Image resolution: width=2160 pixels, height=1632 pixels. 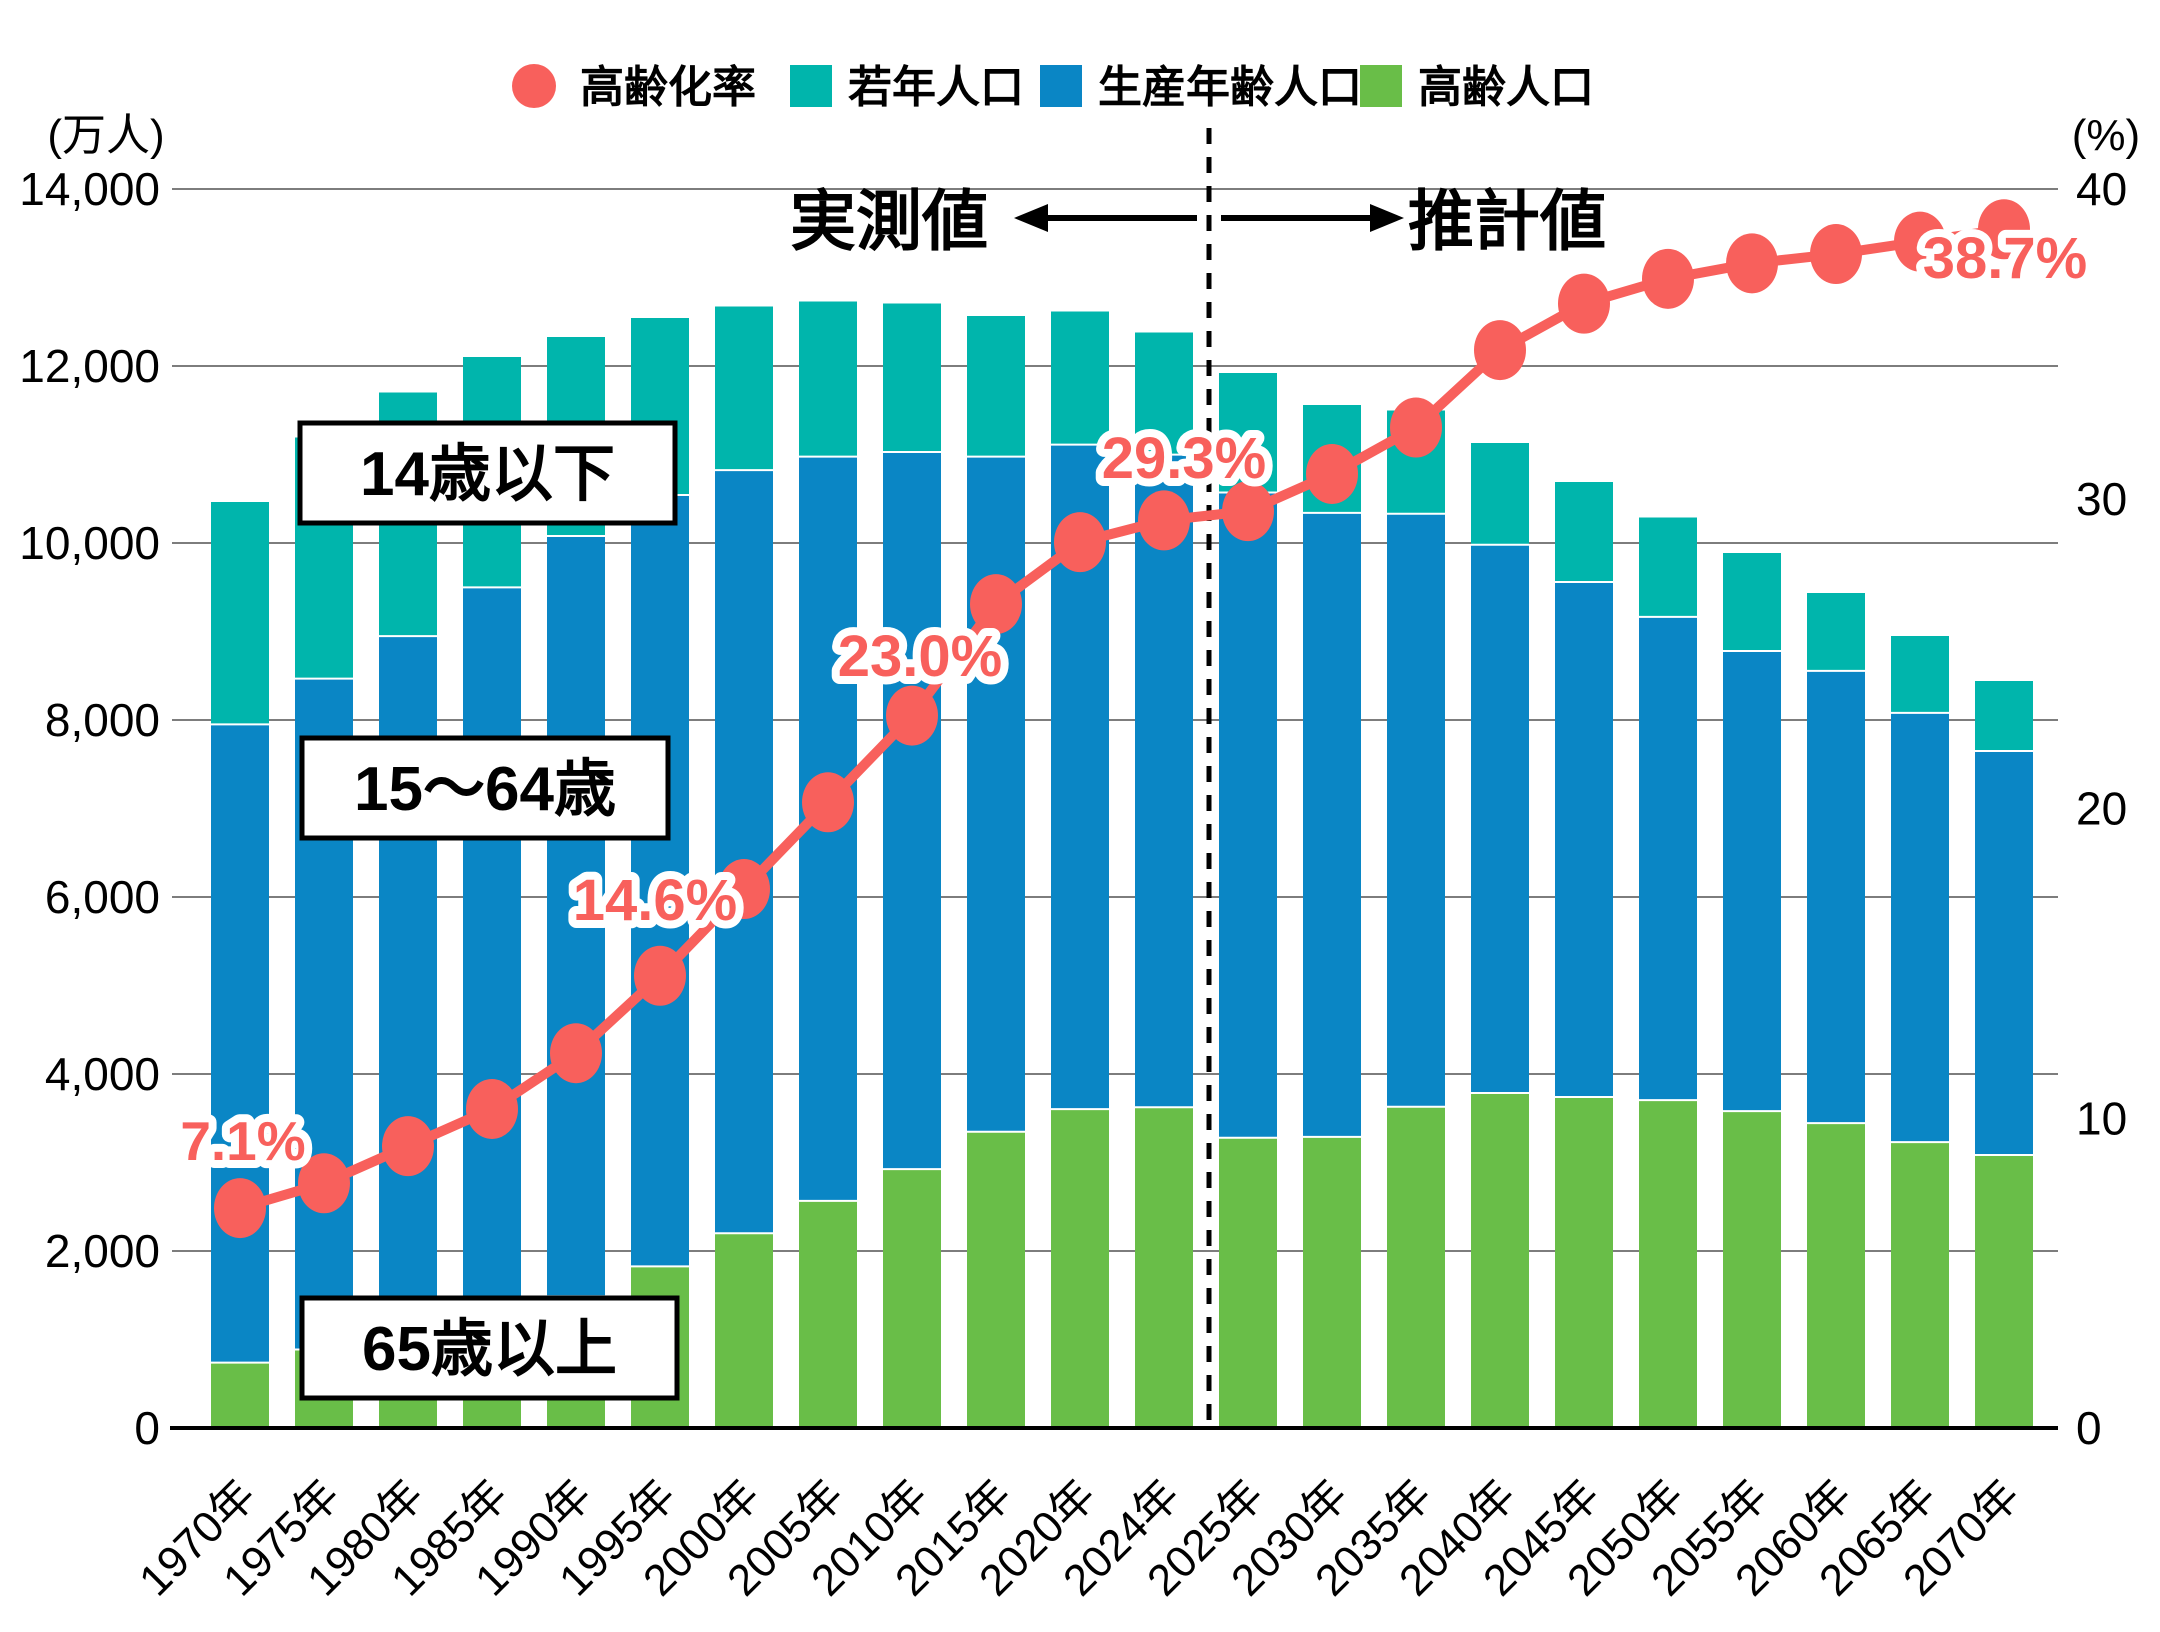 I want to click on left-axis-unit: (万人), so click(x=105, y=135).